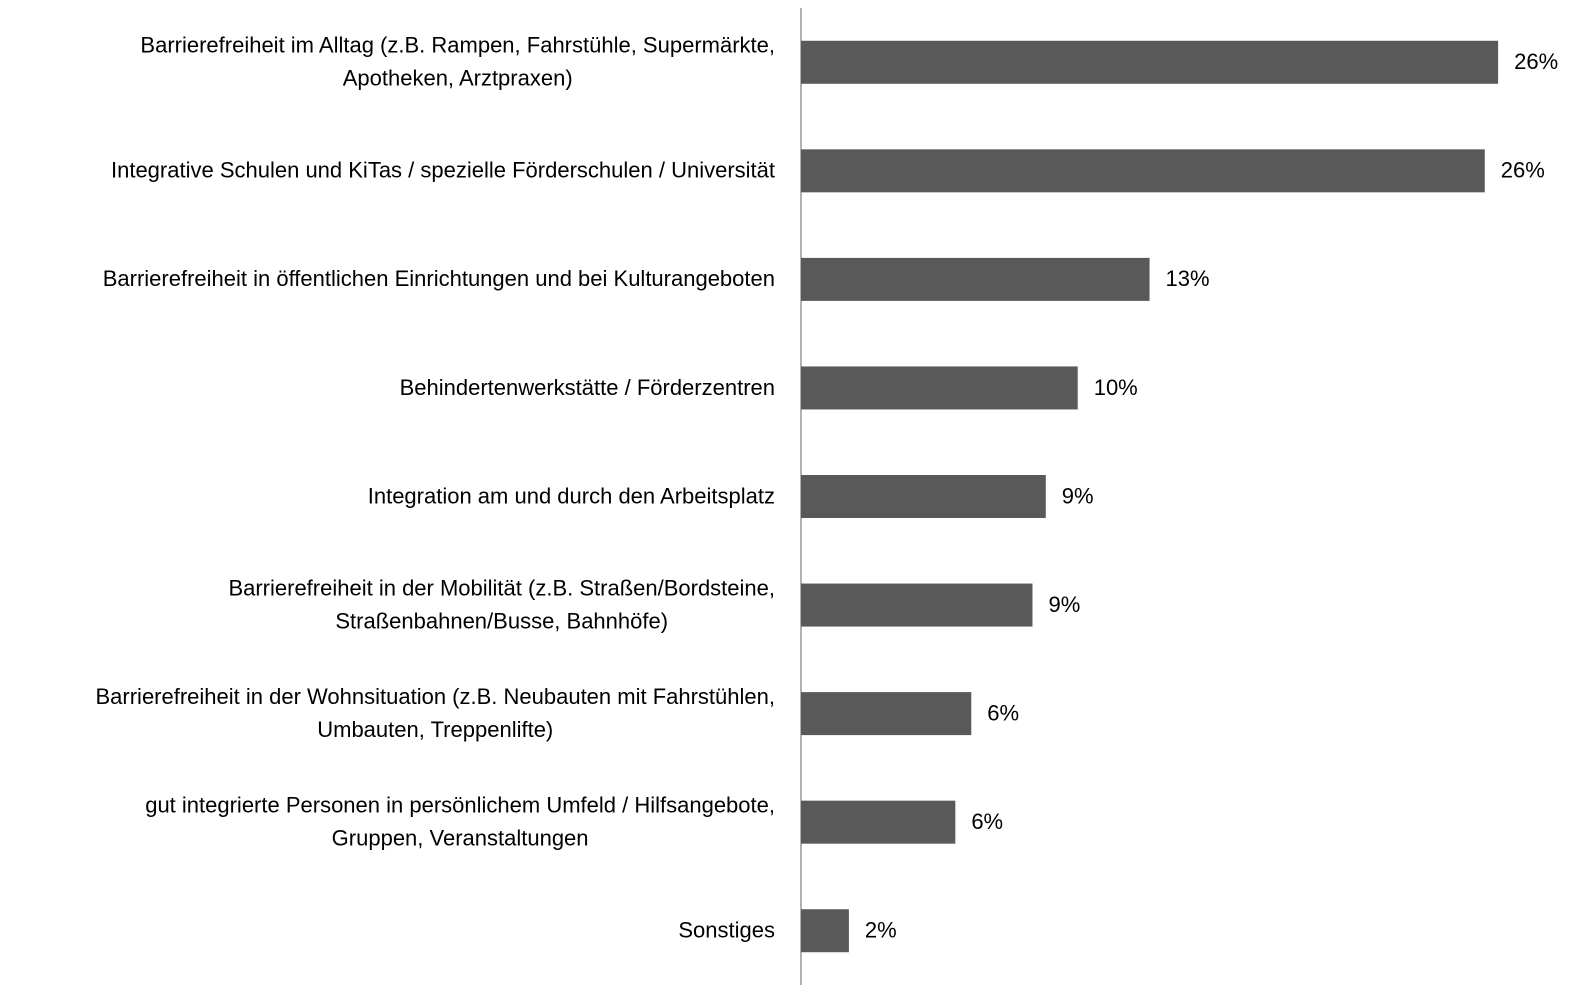 The image size is (1577, 990). What do you see at coordinates (587, 387) in the screenshot?
I see `category-label: Behindertenwerkstätte / Förderzentren` at bounding box center [587, 387].